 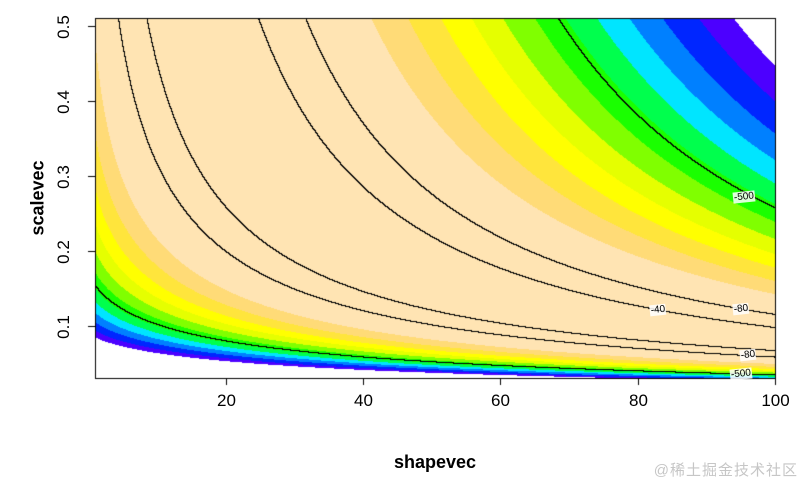 What do you see at coordinates (63, 326) in the screenshot?
I see `y-tick-label: 0.1` at bounding box center [63, 326].